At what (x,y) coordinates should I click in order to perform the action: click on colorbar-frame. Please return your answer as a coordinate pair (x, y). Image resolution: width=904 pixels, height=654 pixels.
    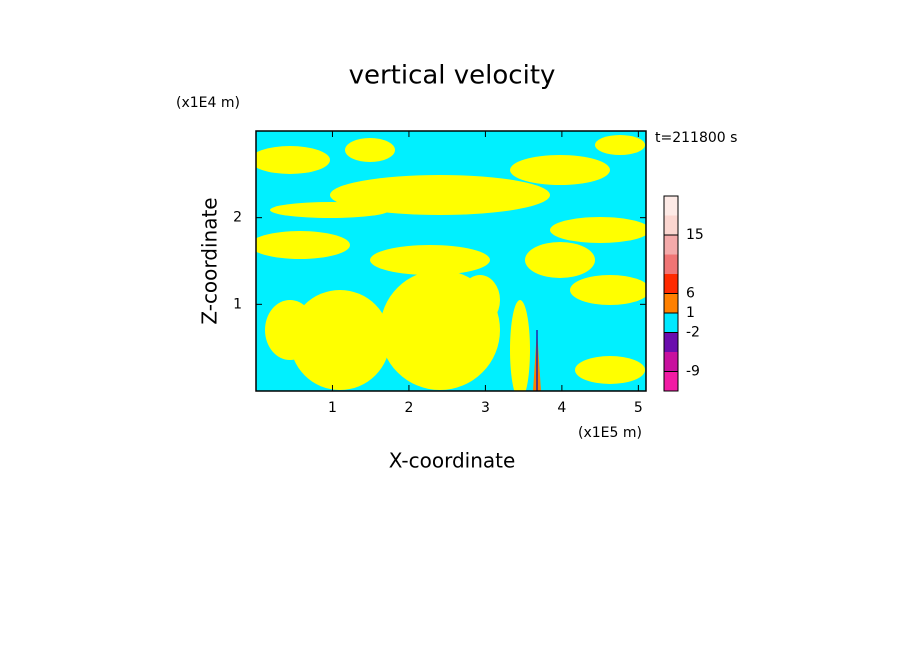
    Looking at the image, I should click on (671, 293).